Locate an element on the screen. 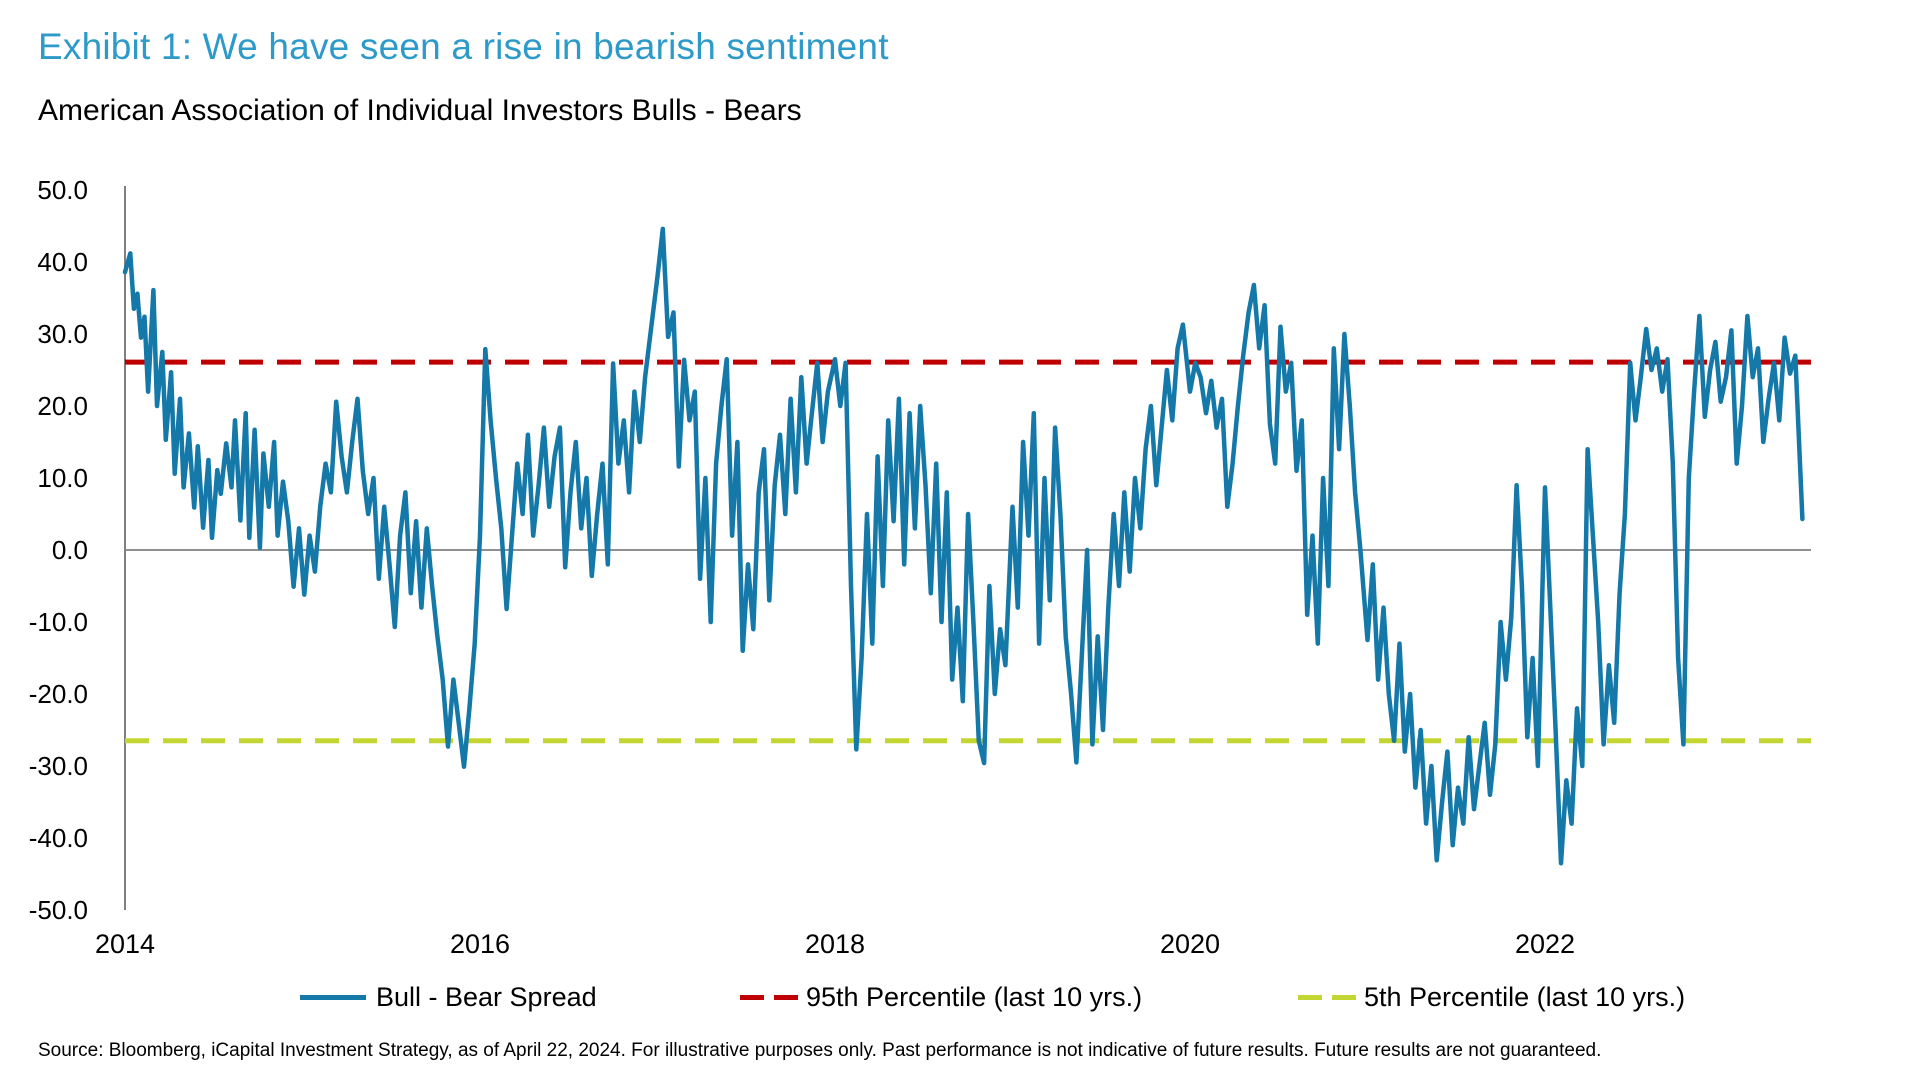 This screenshot has width=1920, height=1080. legend-label: Bull - Bear Spread is located at coordinates (486, 997).